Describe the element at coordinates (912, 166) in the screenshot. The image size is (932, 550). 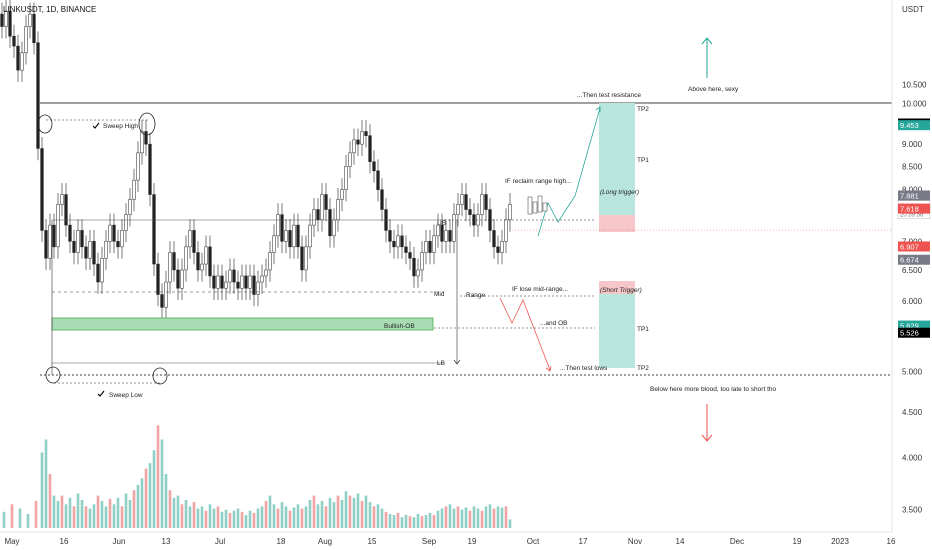
I see `price-tick-label: 8.500` at that location.